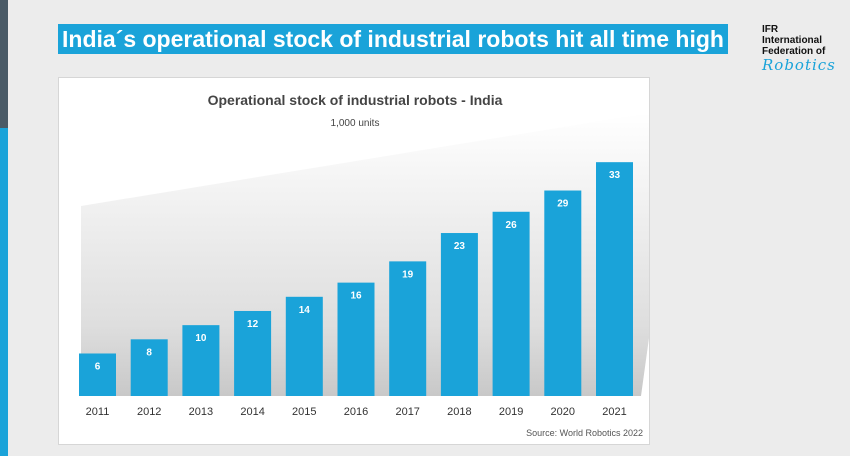 The width and height of the screenshot is (850, 456). What do you see at coordinates (511, 412) in the screenshot?
I see `x-tick-2019: 2019` at bounding box center [511, 412].